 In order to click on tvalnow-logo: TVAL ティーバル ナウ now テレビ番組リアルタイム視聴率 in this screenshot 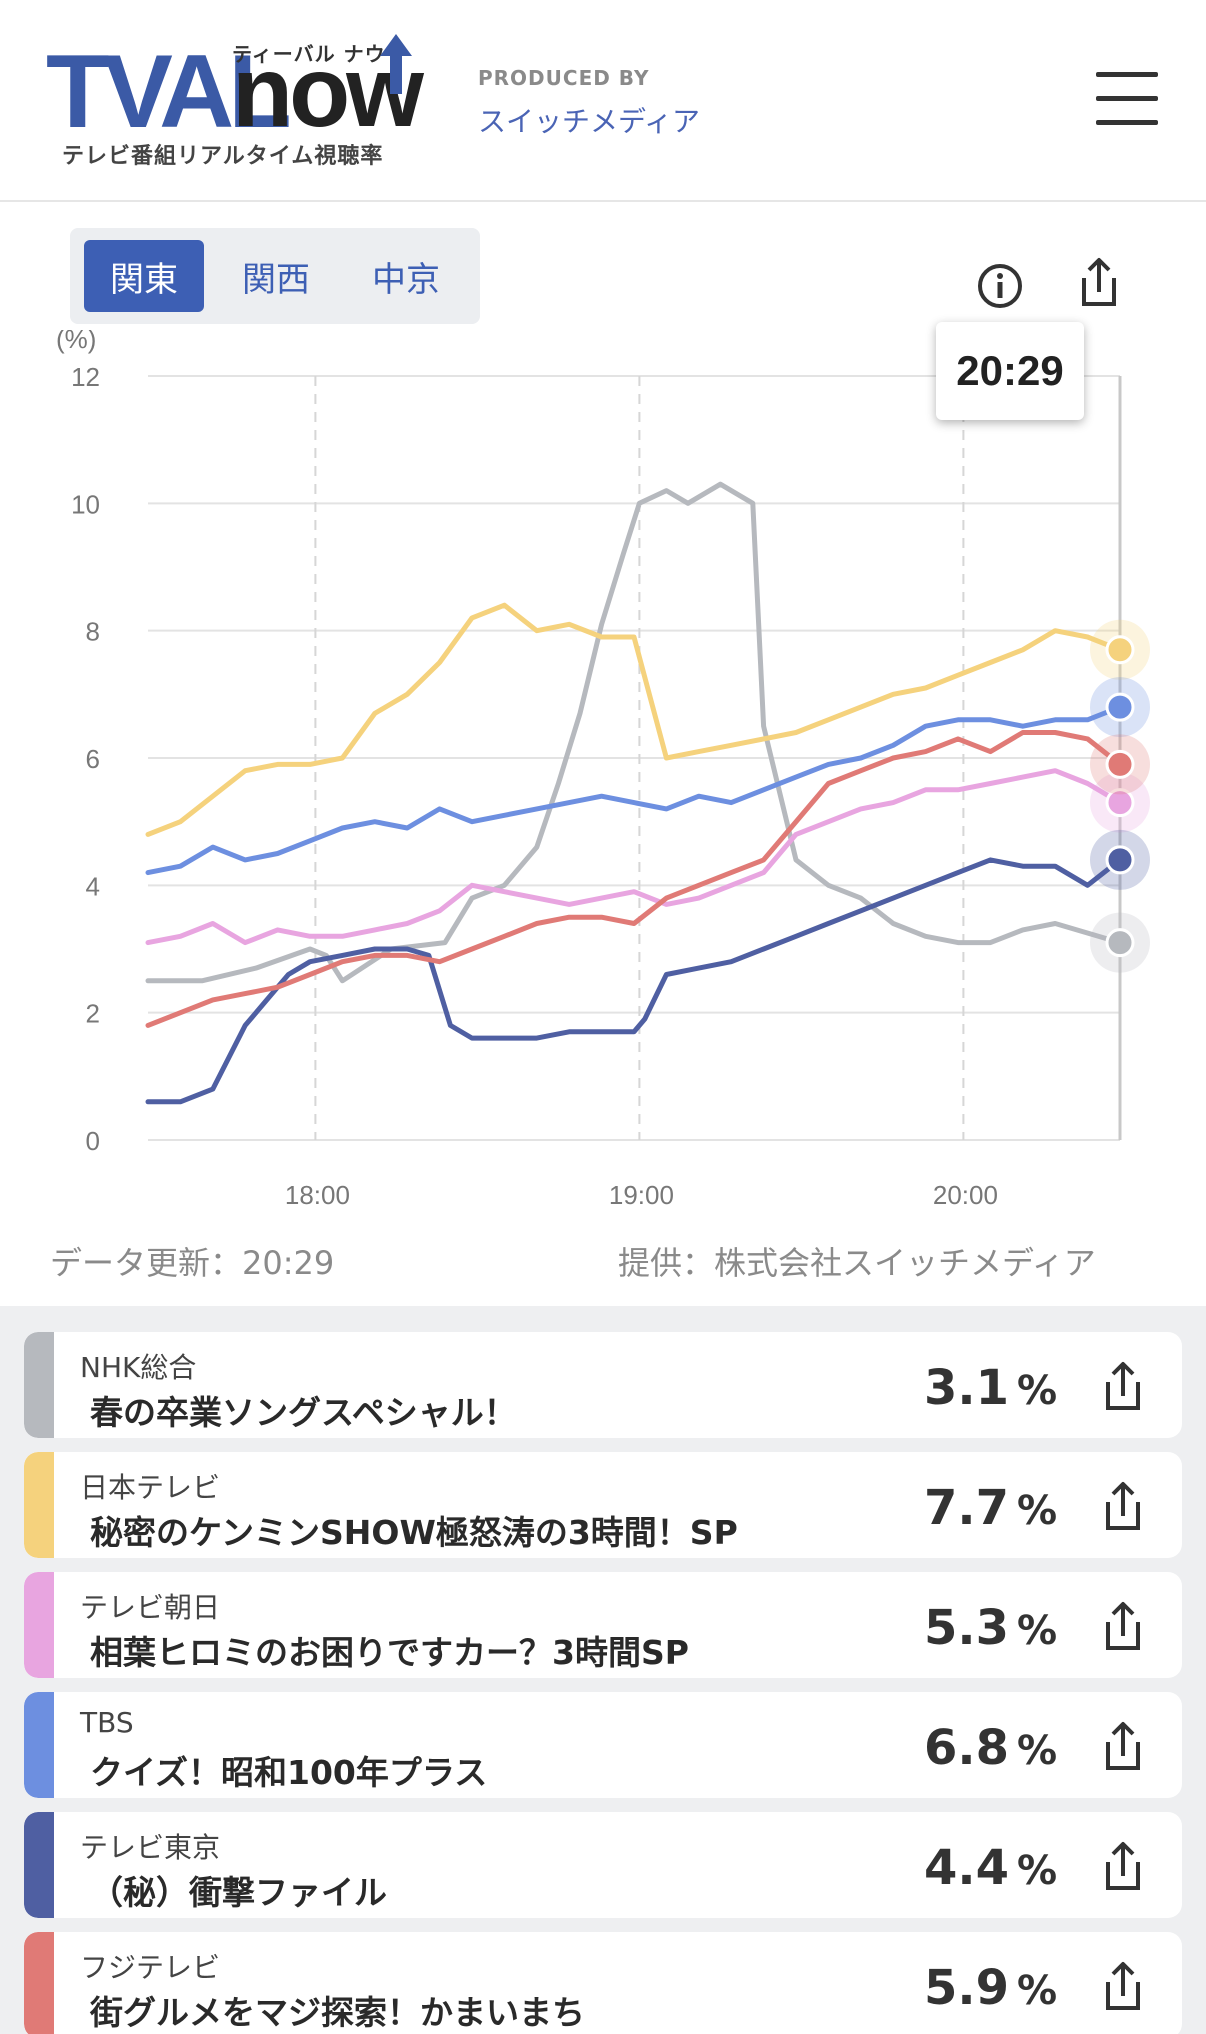, I will do `click(236, 104)`.